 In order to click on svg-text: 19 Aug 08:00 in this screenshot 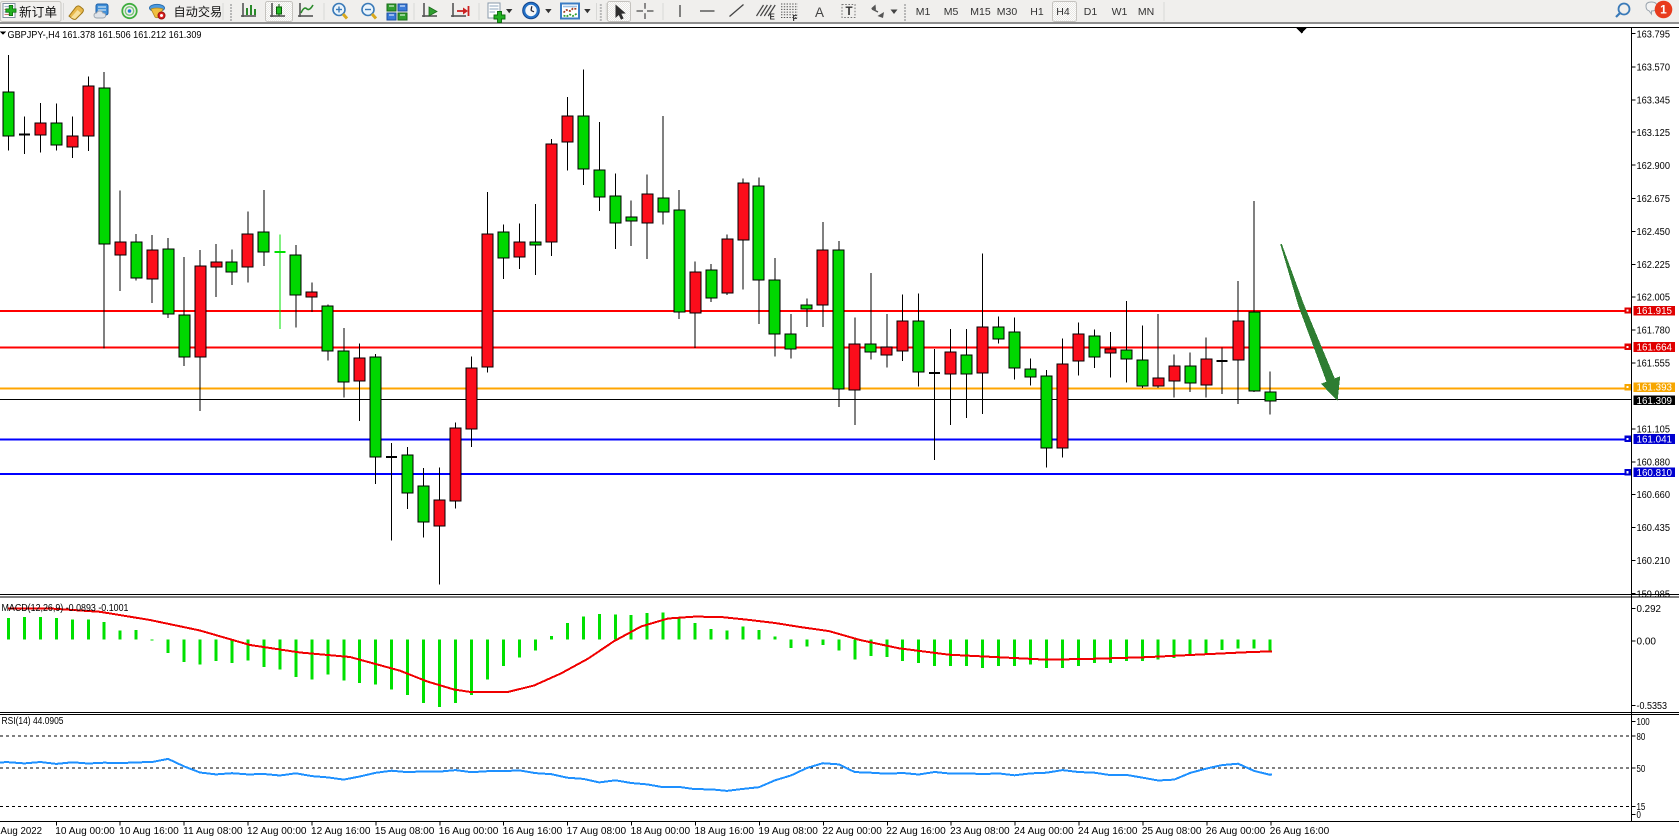, I will do `click(788, 831)`.